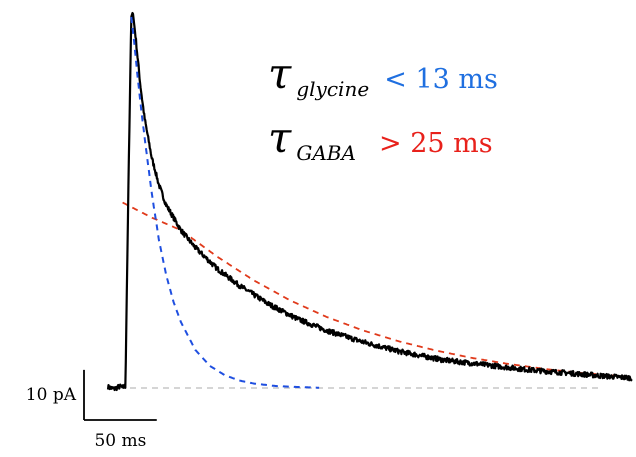  I want to click on tau-gaba-annotation: τ GABA > 25 ms, so click(380, 139).